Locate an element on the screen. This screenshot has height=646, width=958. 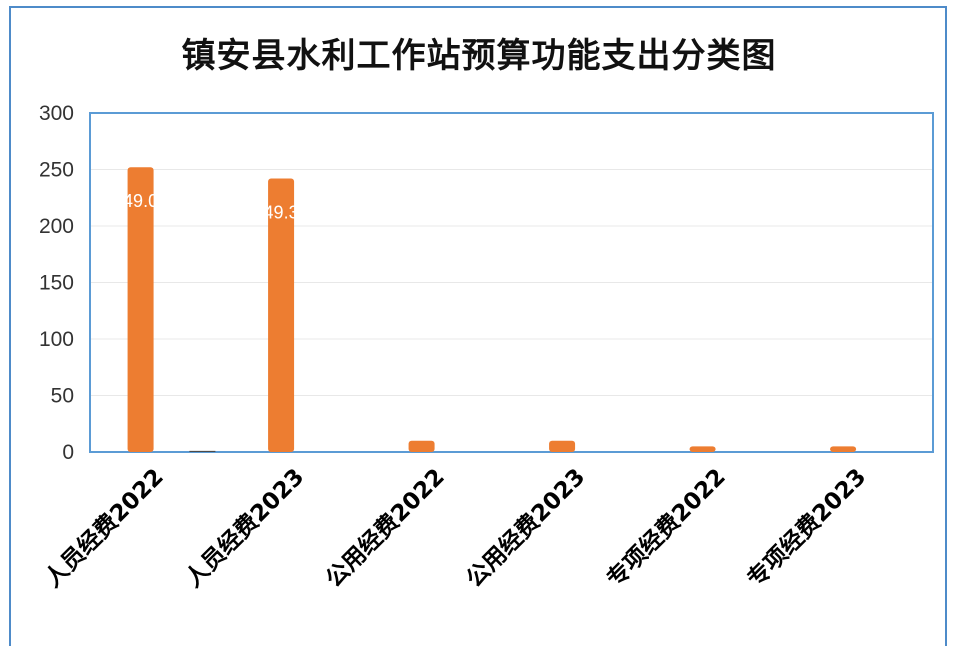
x-category-label: 公用经费2022 is located at coordinates (384, 527).